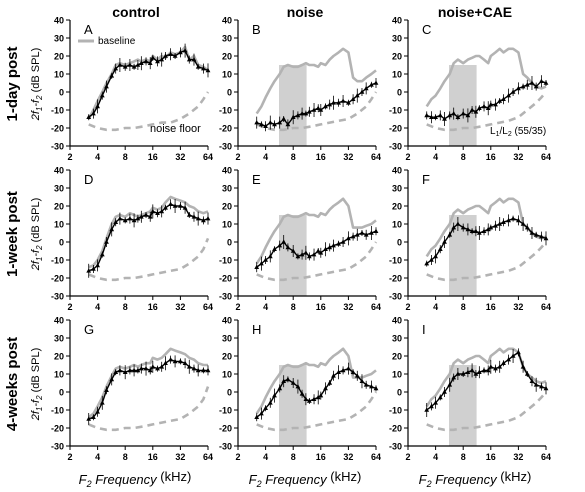  I want to click on panel-letter: E, so click(256, 179).